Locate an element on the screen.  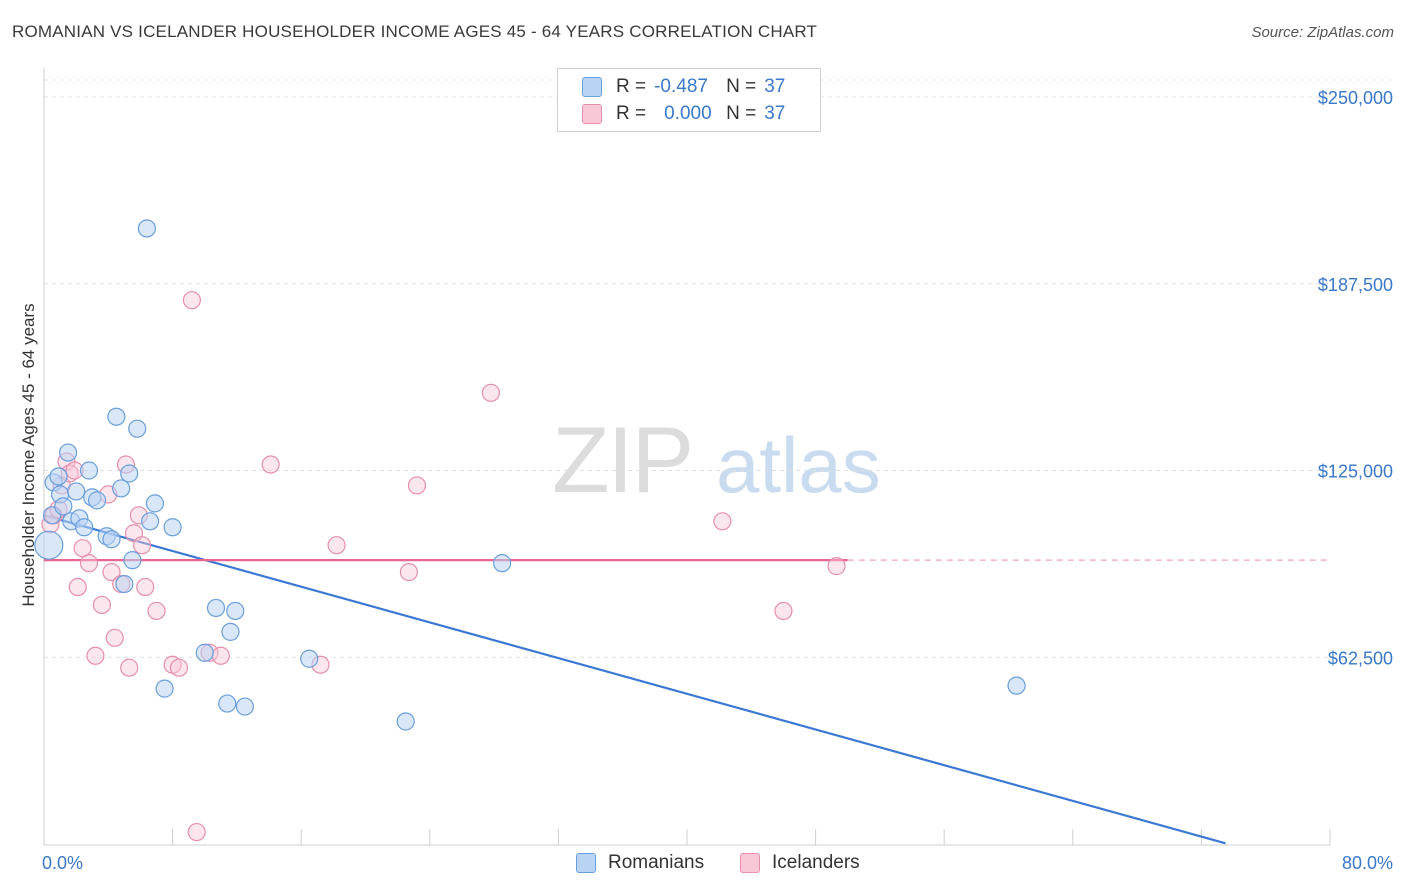
watermark-atlas: atlas is located at coordinates (798, 465).